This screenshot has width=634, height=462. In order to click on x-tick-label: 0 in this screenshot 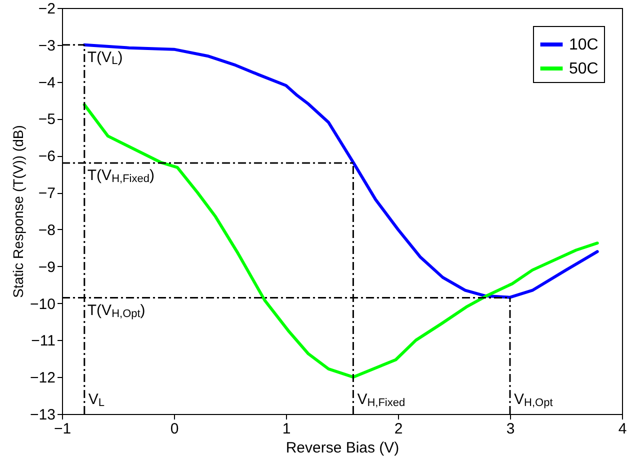, I will do `click(174, 429)`.